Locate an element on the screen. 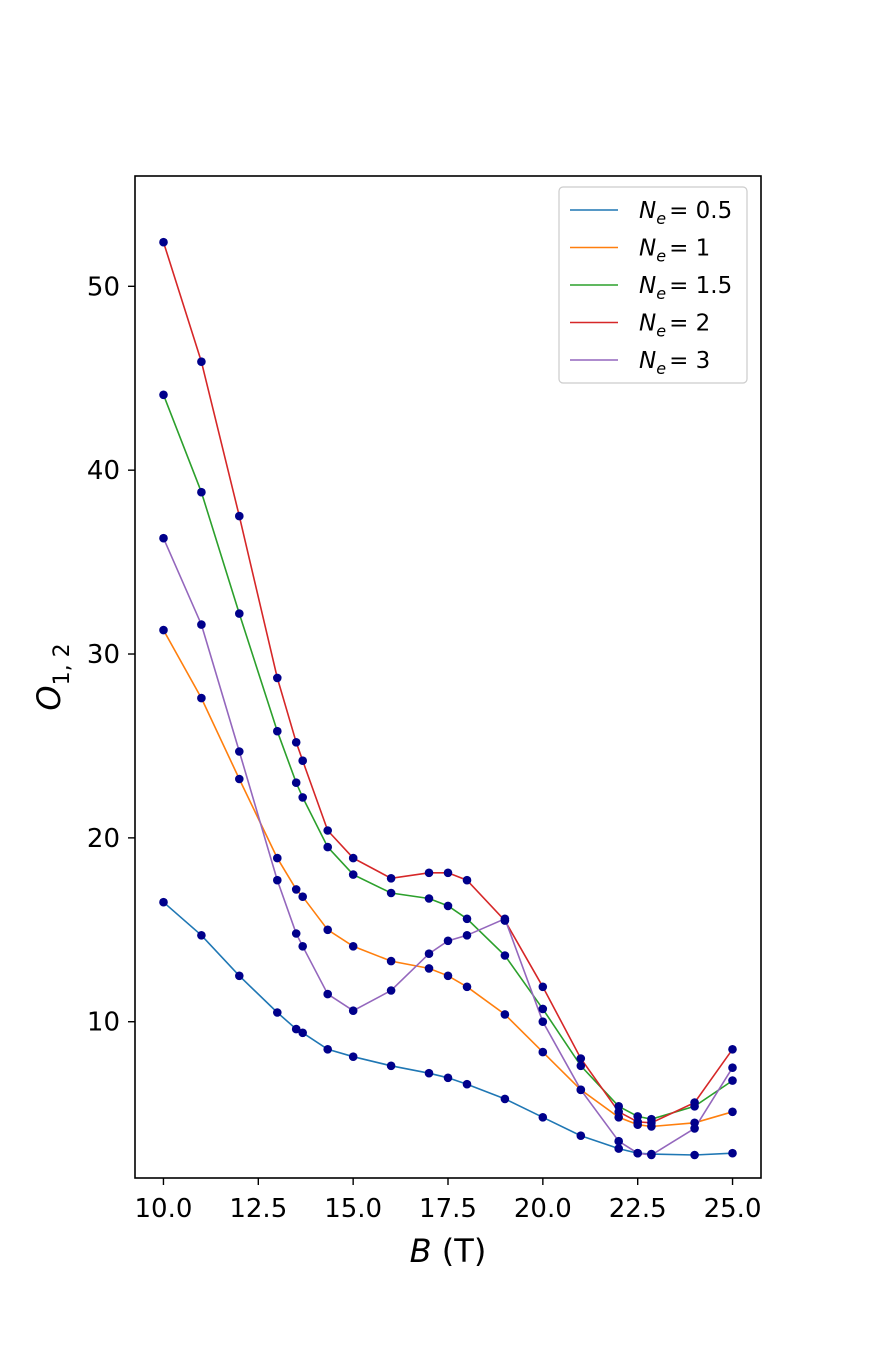 The width and height of the screenshot is (885, 1354). y-tick-label: 30 is located at coordinates (103, 655).